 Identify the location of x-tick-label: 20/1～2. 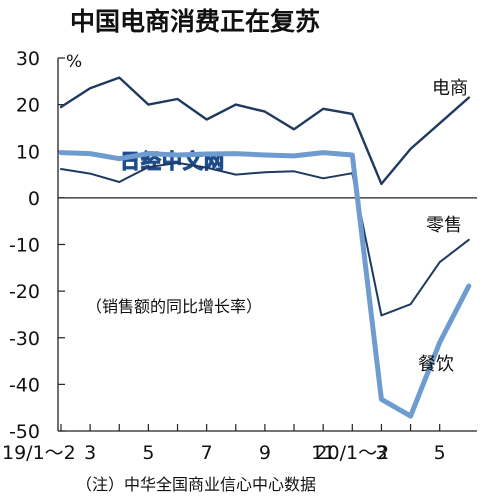
(352, 453).